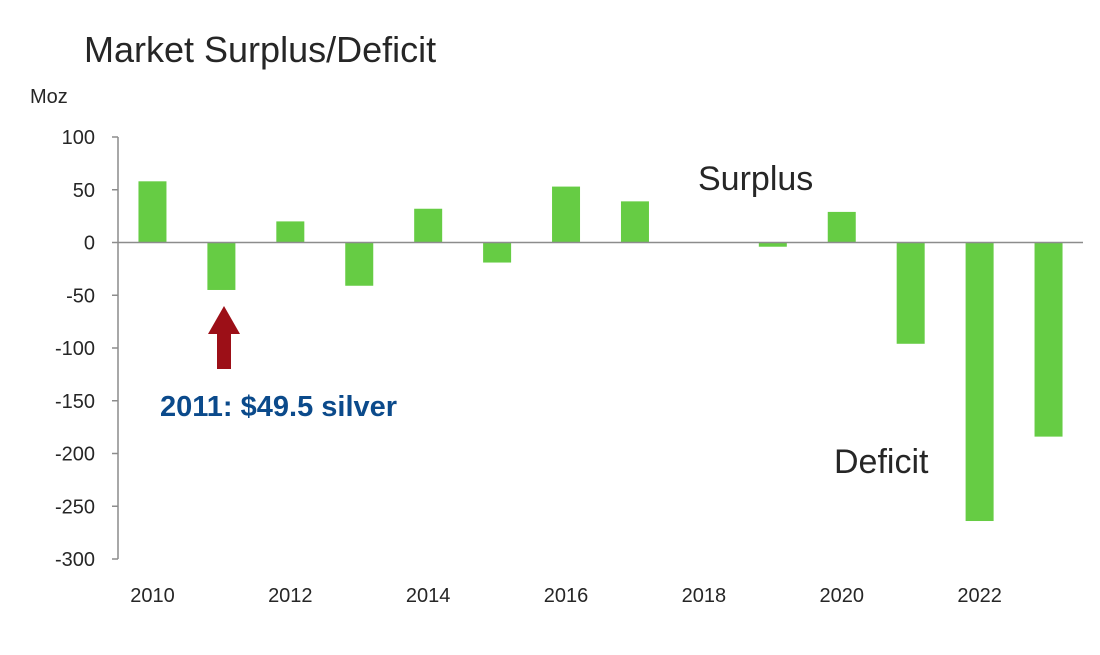 The image size is (1100, 655). I want to click on x-tick-label: 2020, so click(842, 596).